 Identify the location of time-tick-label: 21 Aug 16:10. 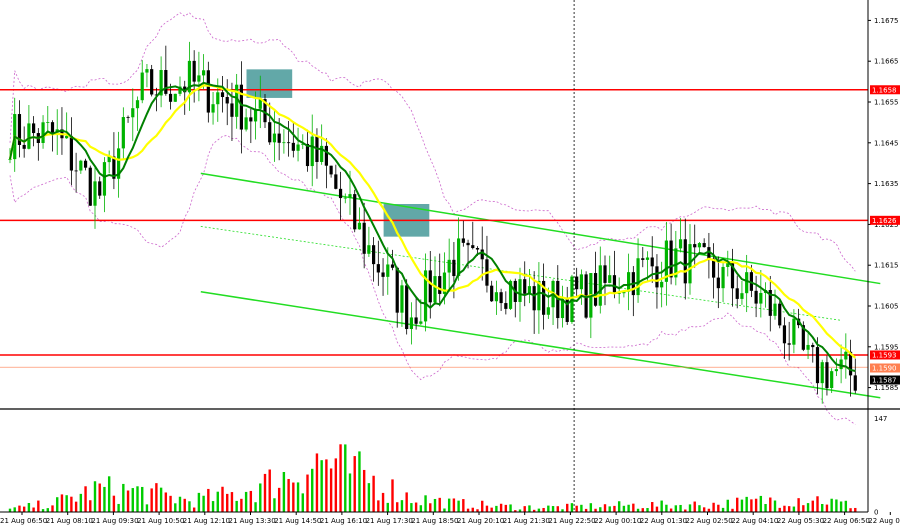
(343, 521).